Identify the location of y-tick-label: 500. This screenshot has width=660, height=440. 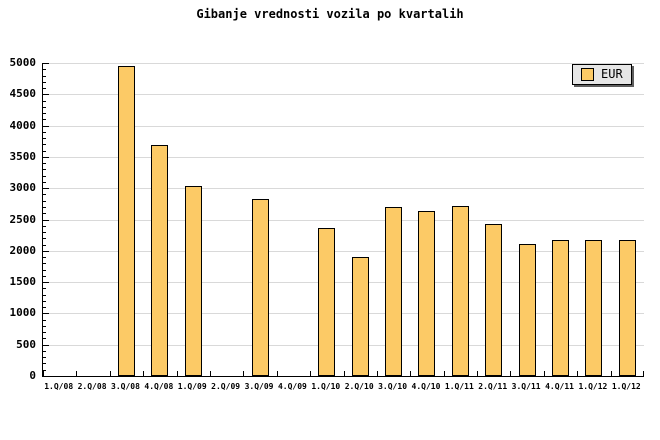
(26, 344).